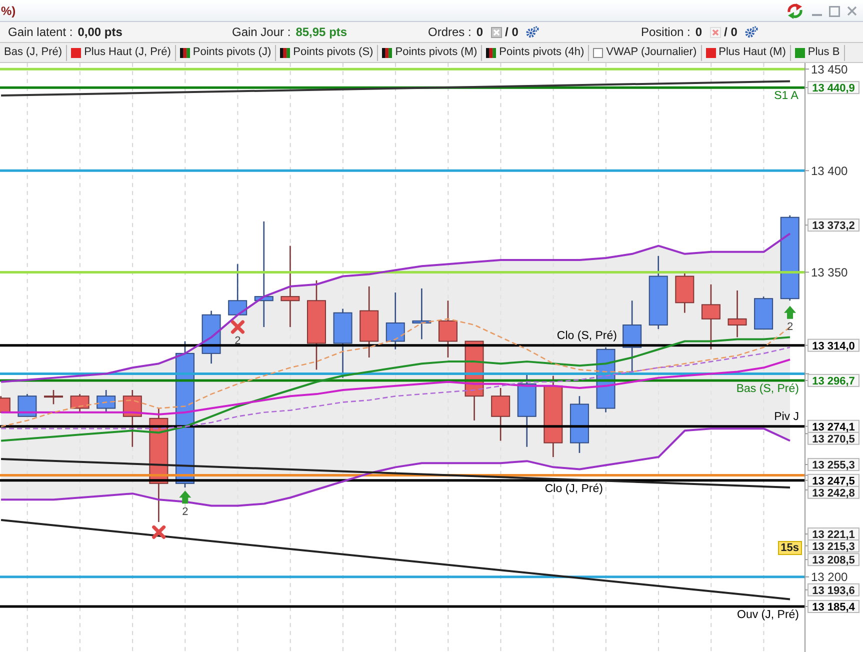 The height and width of the screenshot is (652, 863). What do you see at coordinates (767, 389) in the screenshot?
I see `ref-line-label: Bas (S, Pré)` at bounding box center [767, 389].